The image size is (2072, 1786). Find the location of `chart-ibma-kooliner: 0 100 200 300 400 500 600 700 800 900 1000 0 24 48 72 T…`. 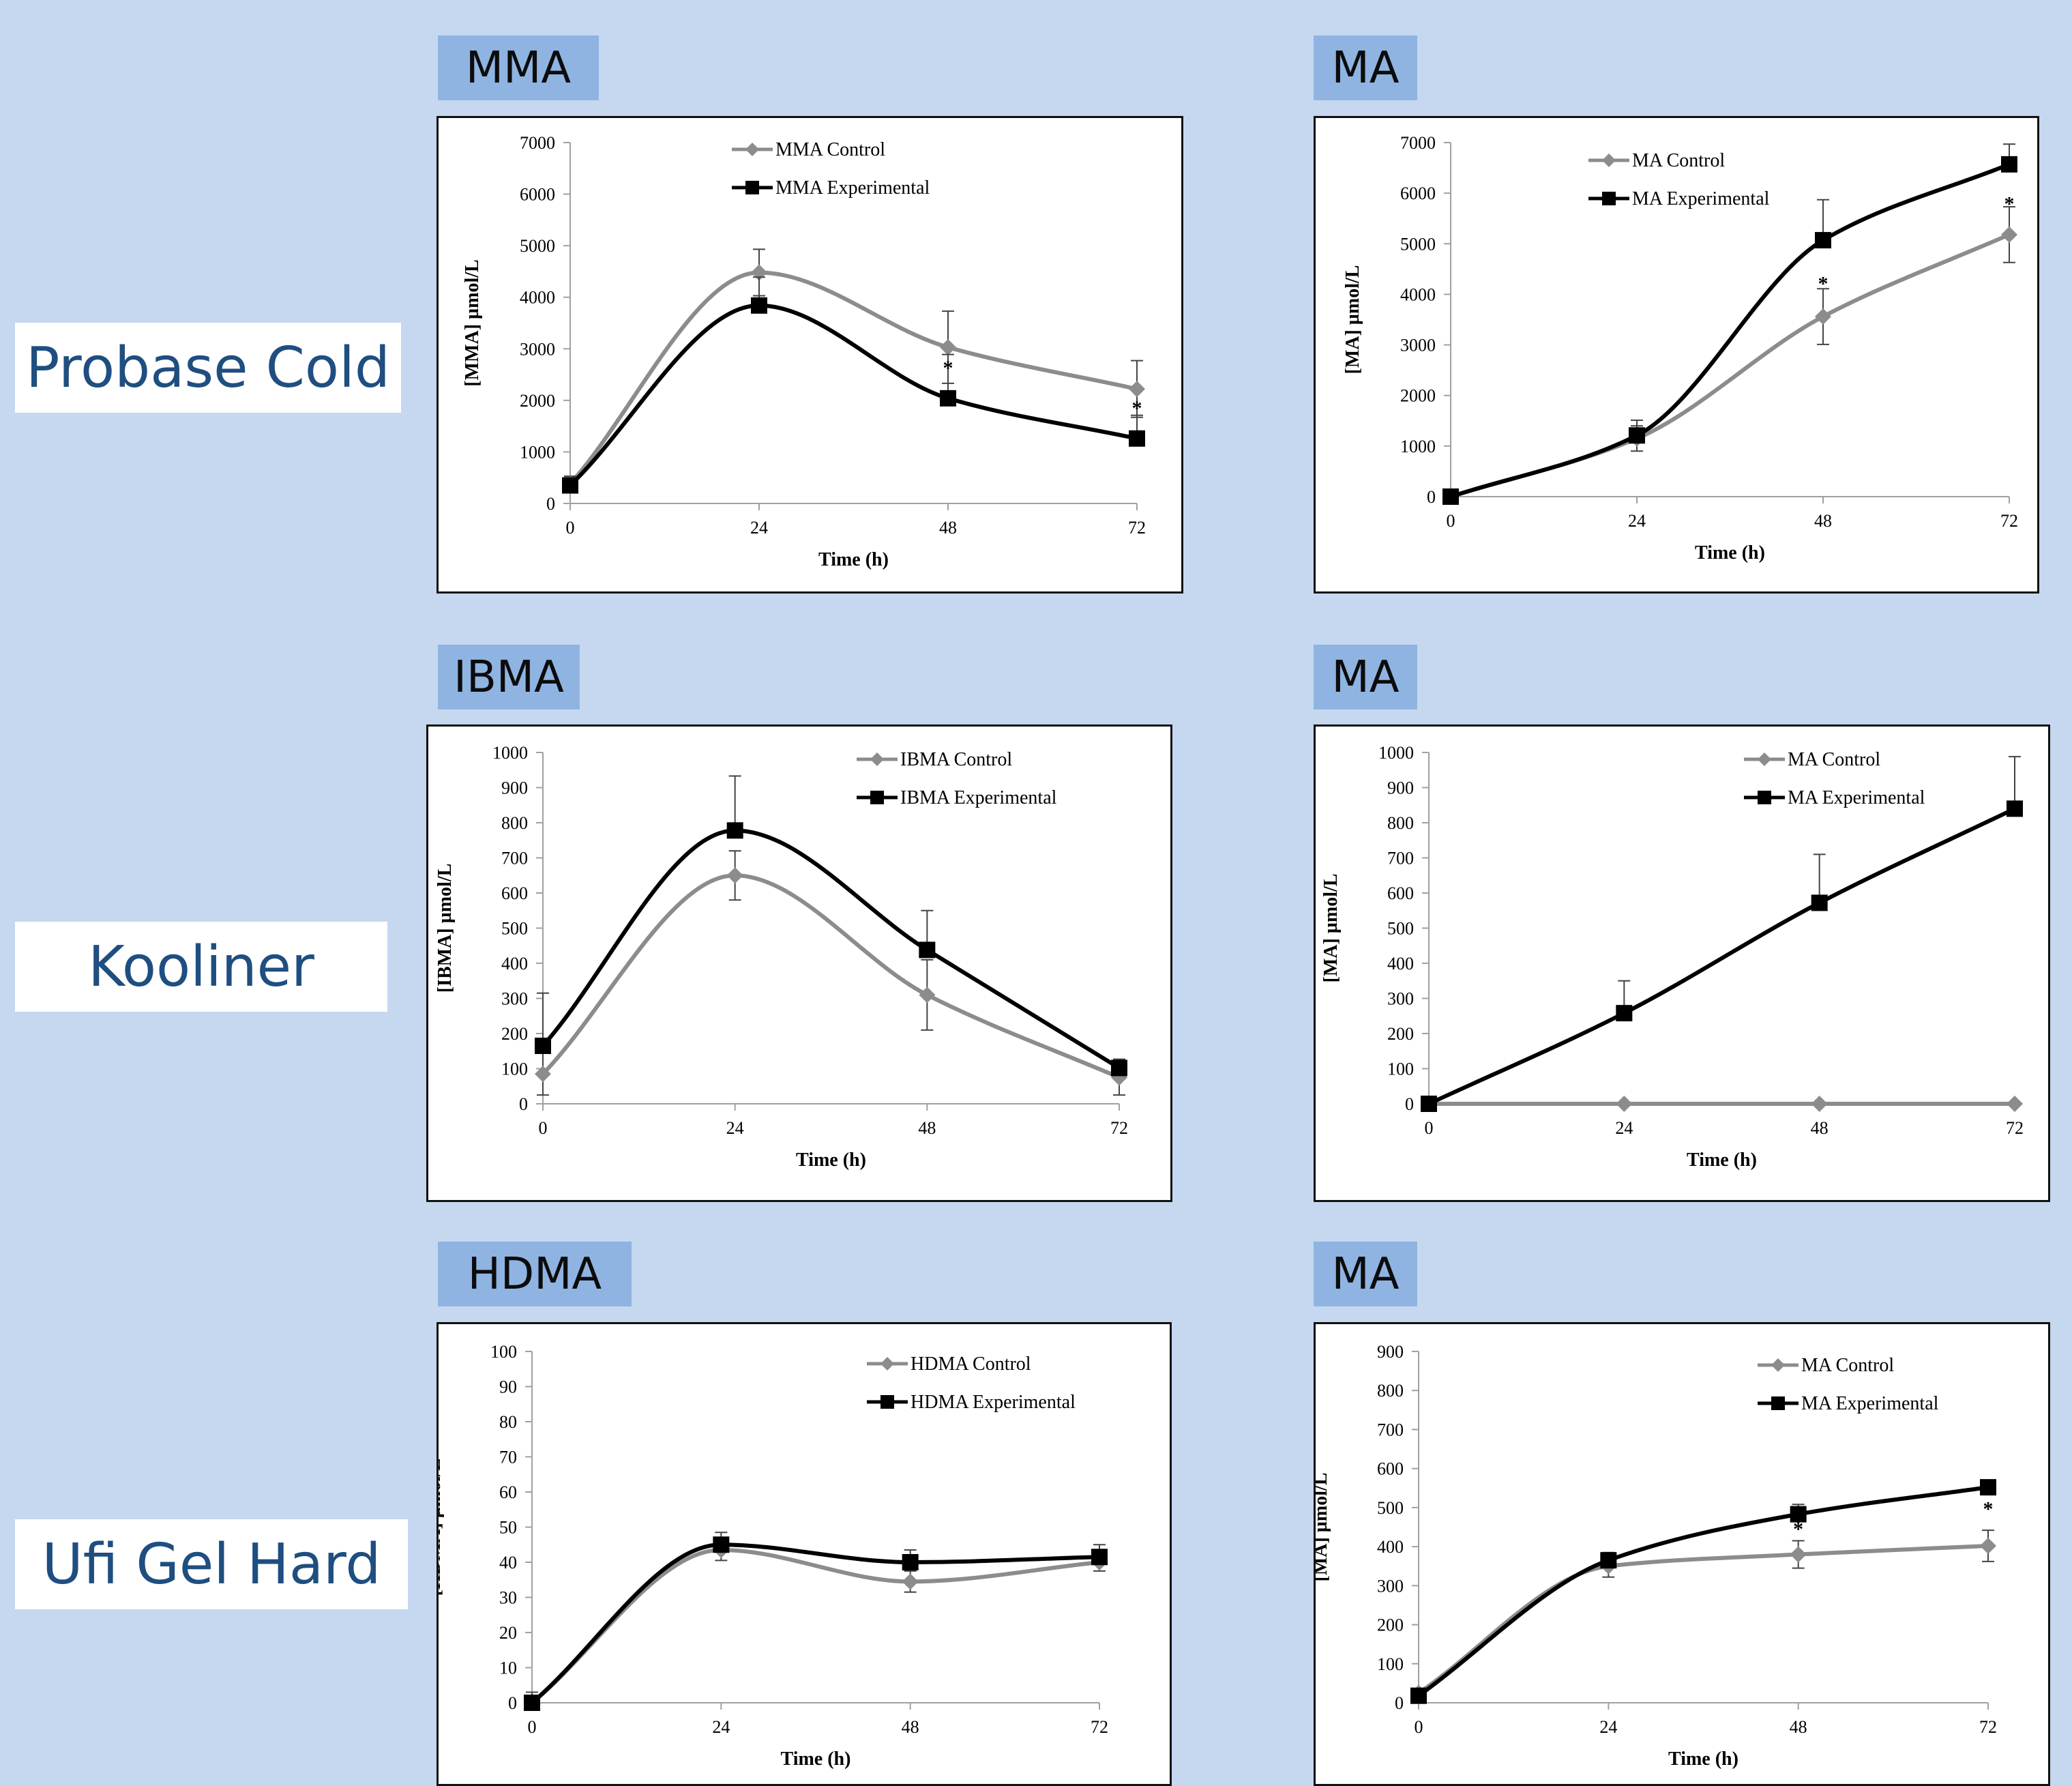

chart-ibma-kooliner: 0 100 200 300 400 500 600 700 800 900 1000 0 24 48 72 T… is located at coordinates (799, 963).